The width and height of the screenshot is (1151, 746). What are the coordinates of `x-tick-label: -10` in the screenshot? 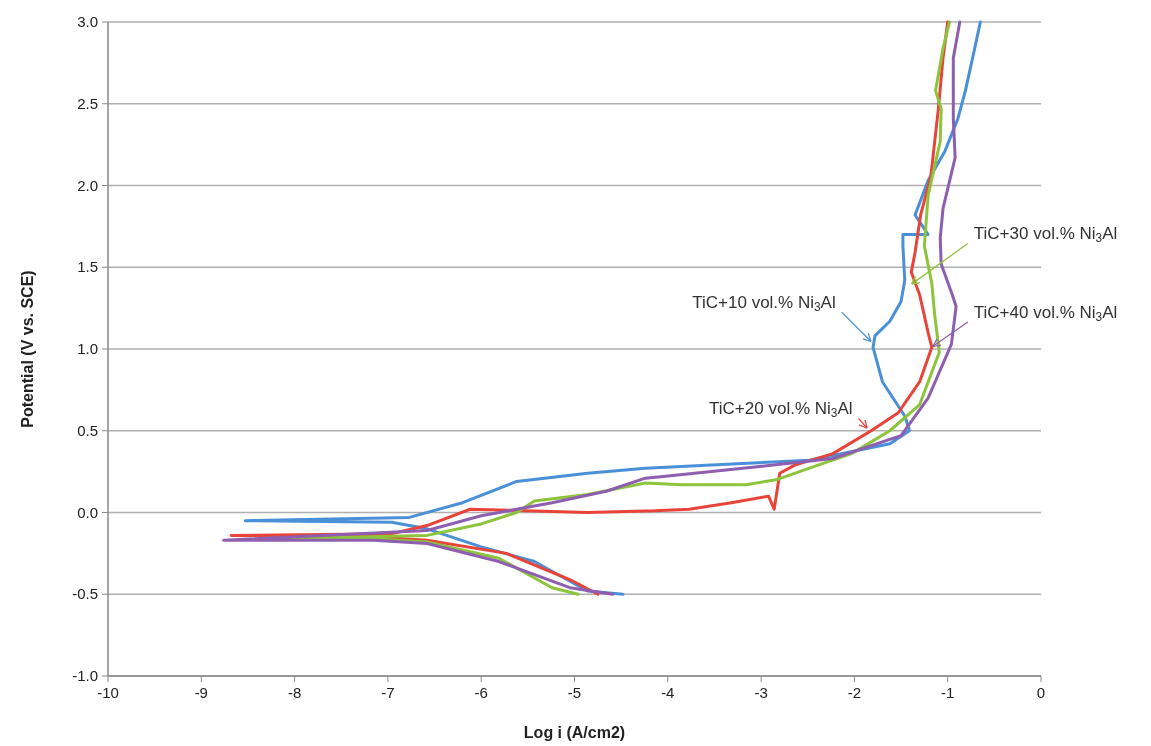 It's located at (108, 692).